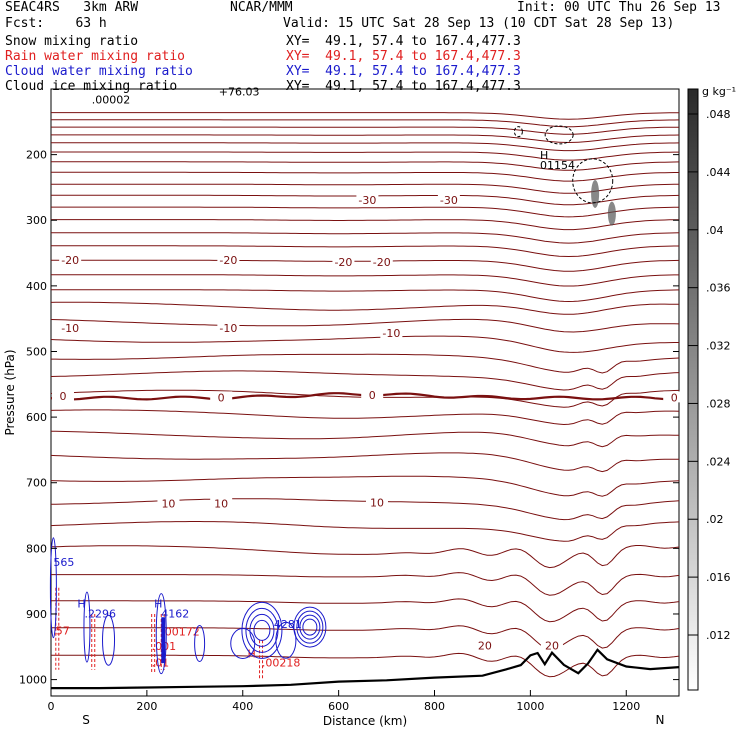 This screenshot has width=740, height=740. I want to click on y-tick-label: 200, so click(36, 155).